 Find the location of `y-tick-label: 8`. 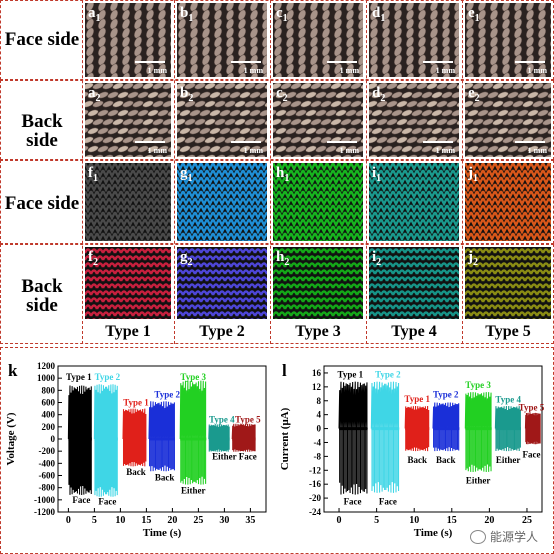

y-tick-label: 8 is located at coordinates (319, 401).